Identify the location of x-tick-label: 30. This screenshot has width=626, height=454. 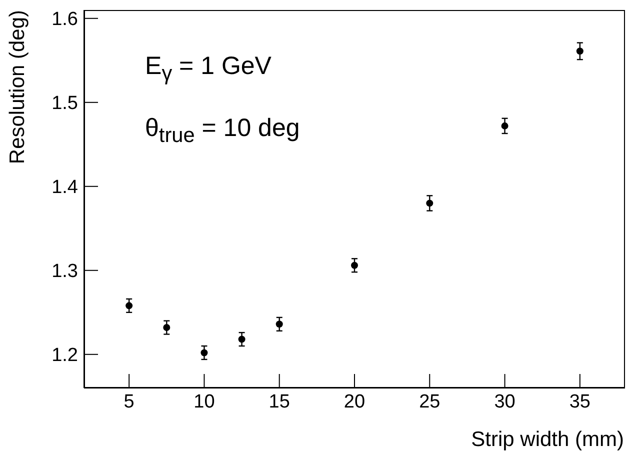
(505, 401).